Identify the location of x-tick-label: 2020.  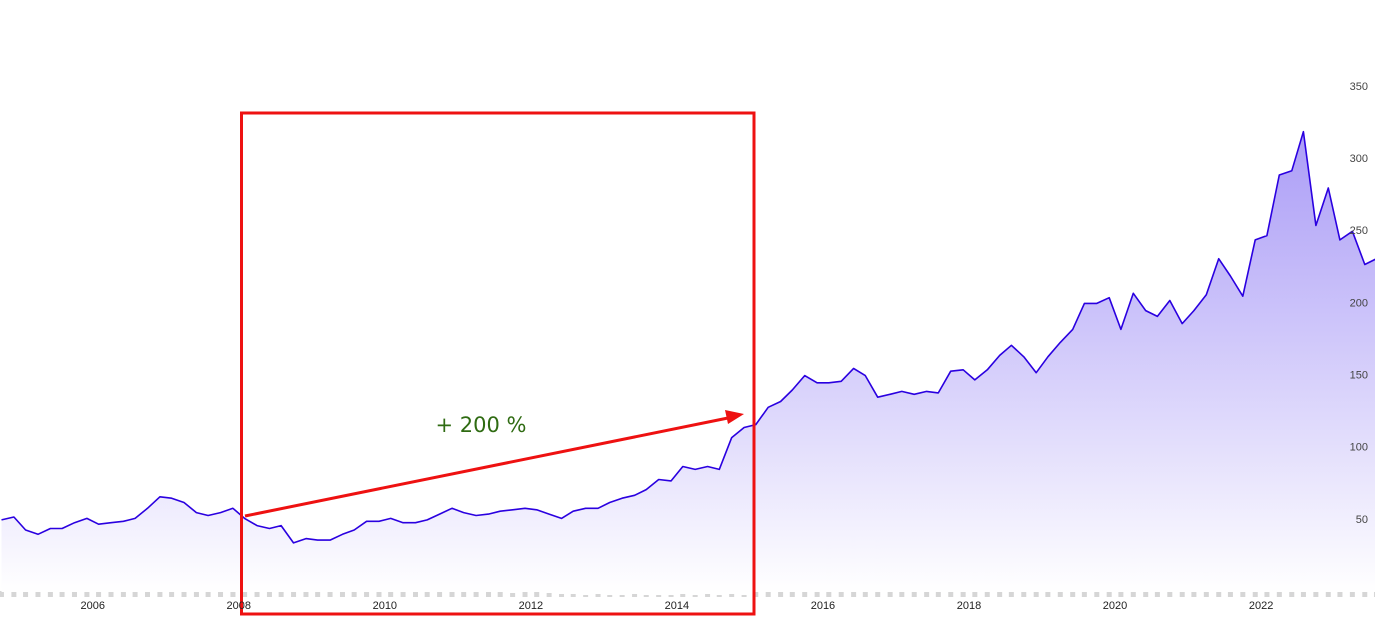
(1115, 606).